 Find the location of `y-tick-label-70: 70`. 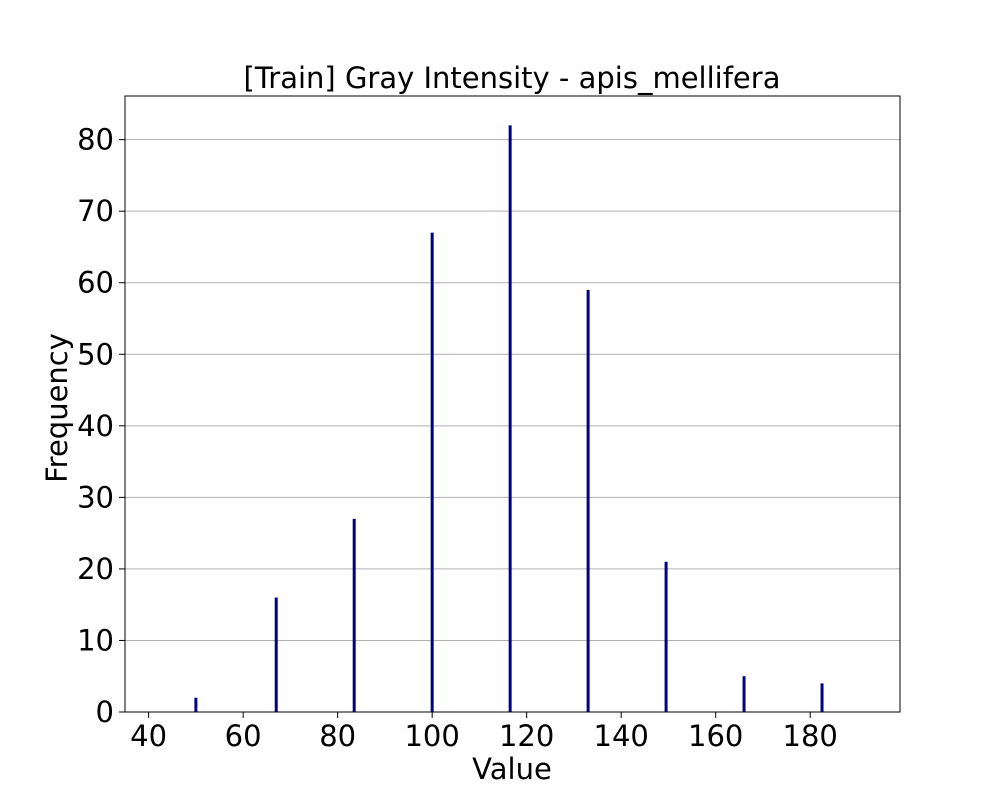

y-tick-label-70: 70 is located at coordinates (95, 211).